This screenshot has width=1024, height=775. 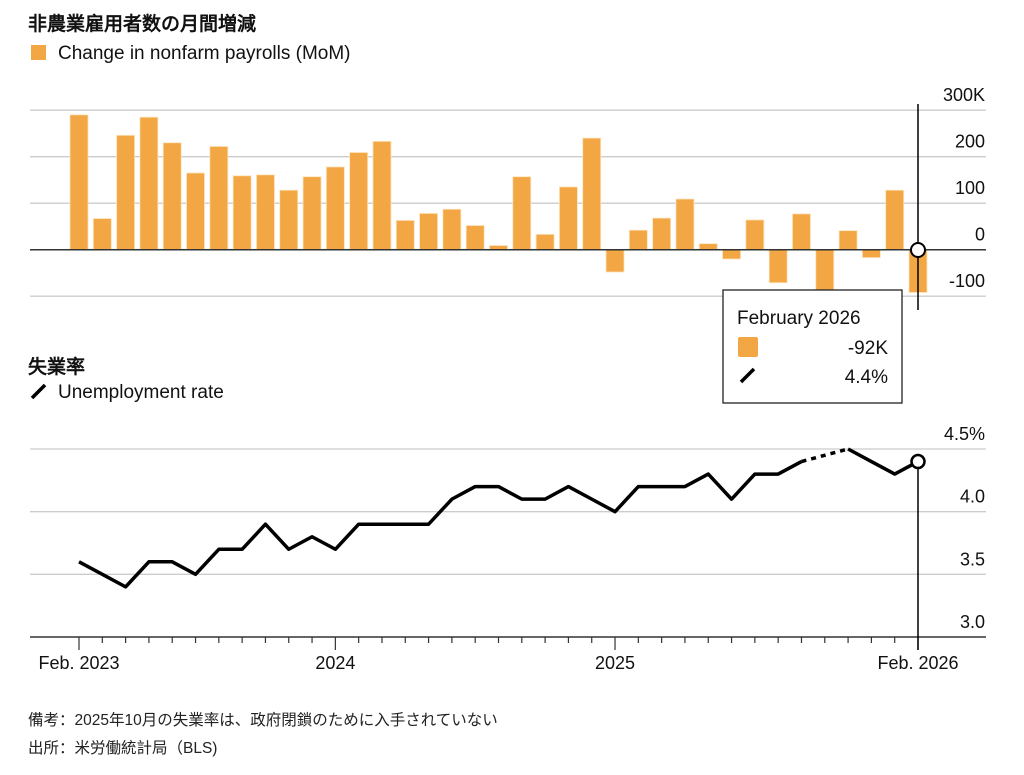 I want to click on missing-data-dotted-line, so click(x=825, y=455).